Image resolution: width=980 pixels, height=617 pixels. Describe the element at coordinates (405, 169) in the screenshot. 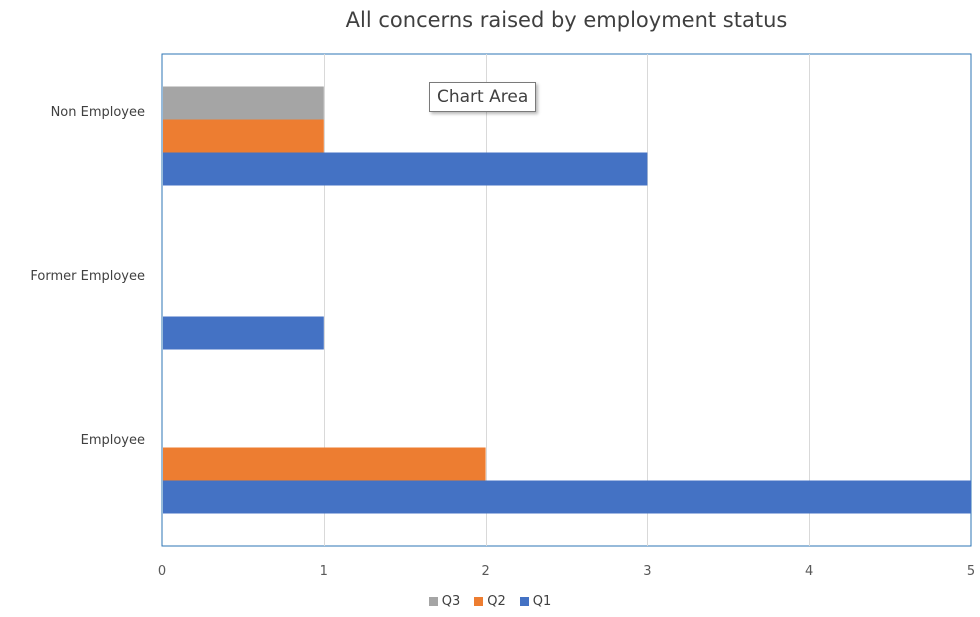

I see `bar-q1-non-employee` at that location.